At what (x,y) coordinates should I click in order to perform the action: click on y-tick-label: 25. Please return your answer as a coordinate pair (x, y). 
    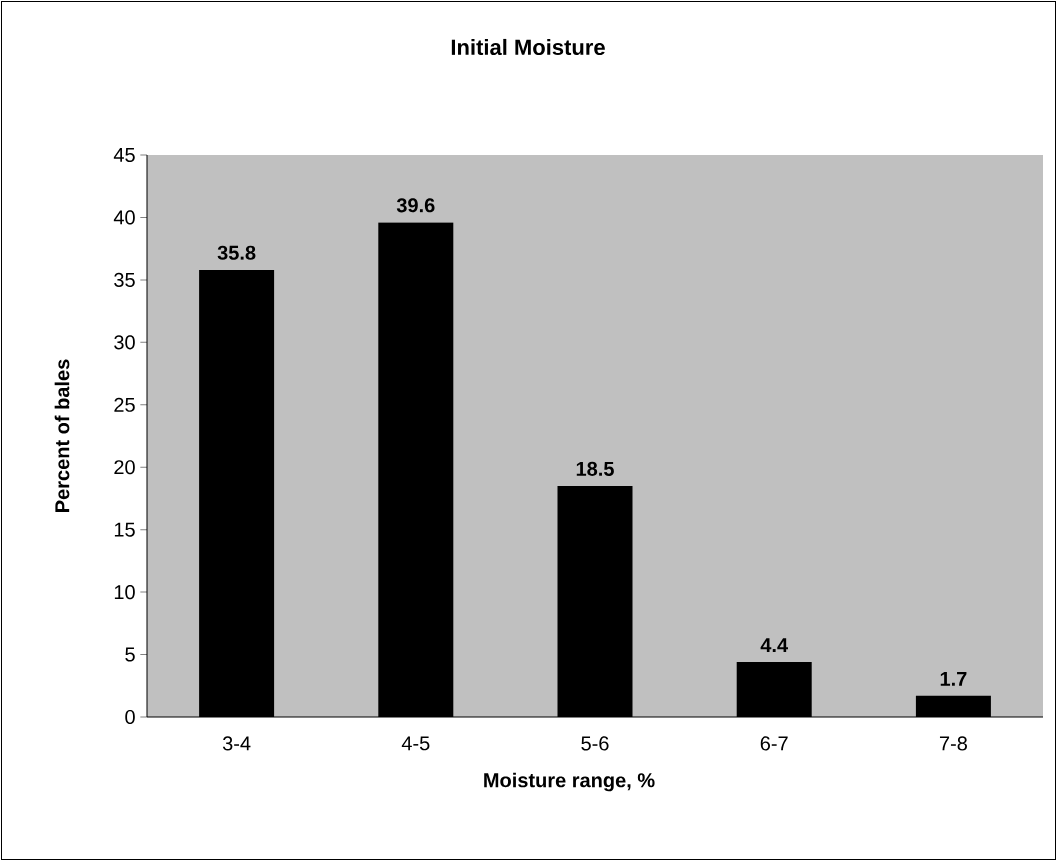
    Looking at the image, I should click on (124, 404).